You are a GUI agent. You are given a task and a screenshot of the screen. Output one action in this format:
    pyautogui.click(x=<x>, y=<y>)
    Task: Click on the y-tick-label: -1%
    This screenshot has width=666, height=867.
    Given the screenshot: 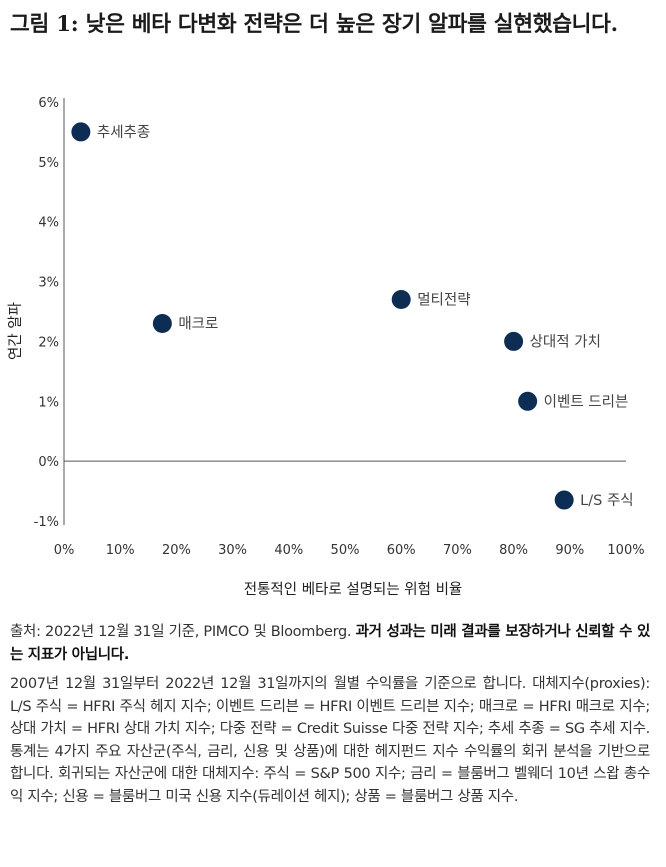 What is the action you would take?
    pyautogui.click(x=46, y=522)
    